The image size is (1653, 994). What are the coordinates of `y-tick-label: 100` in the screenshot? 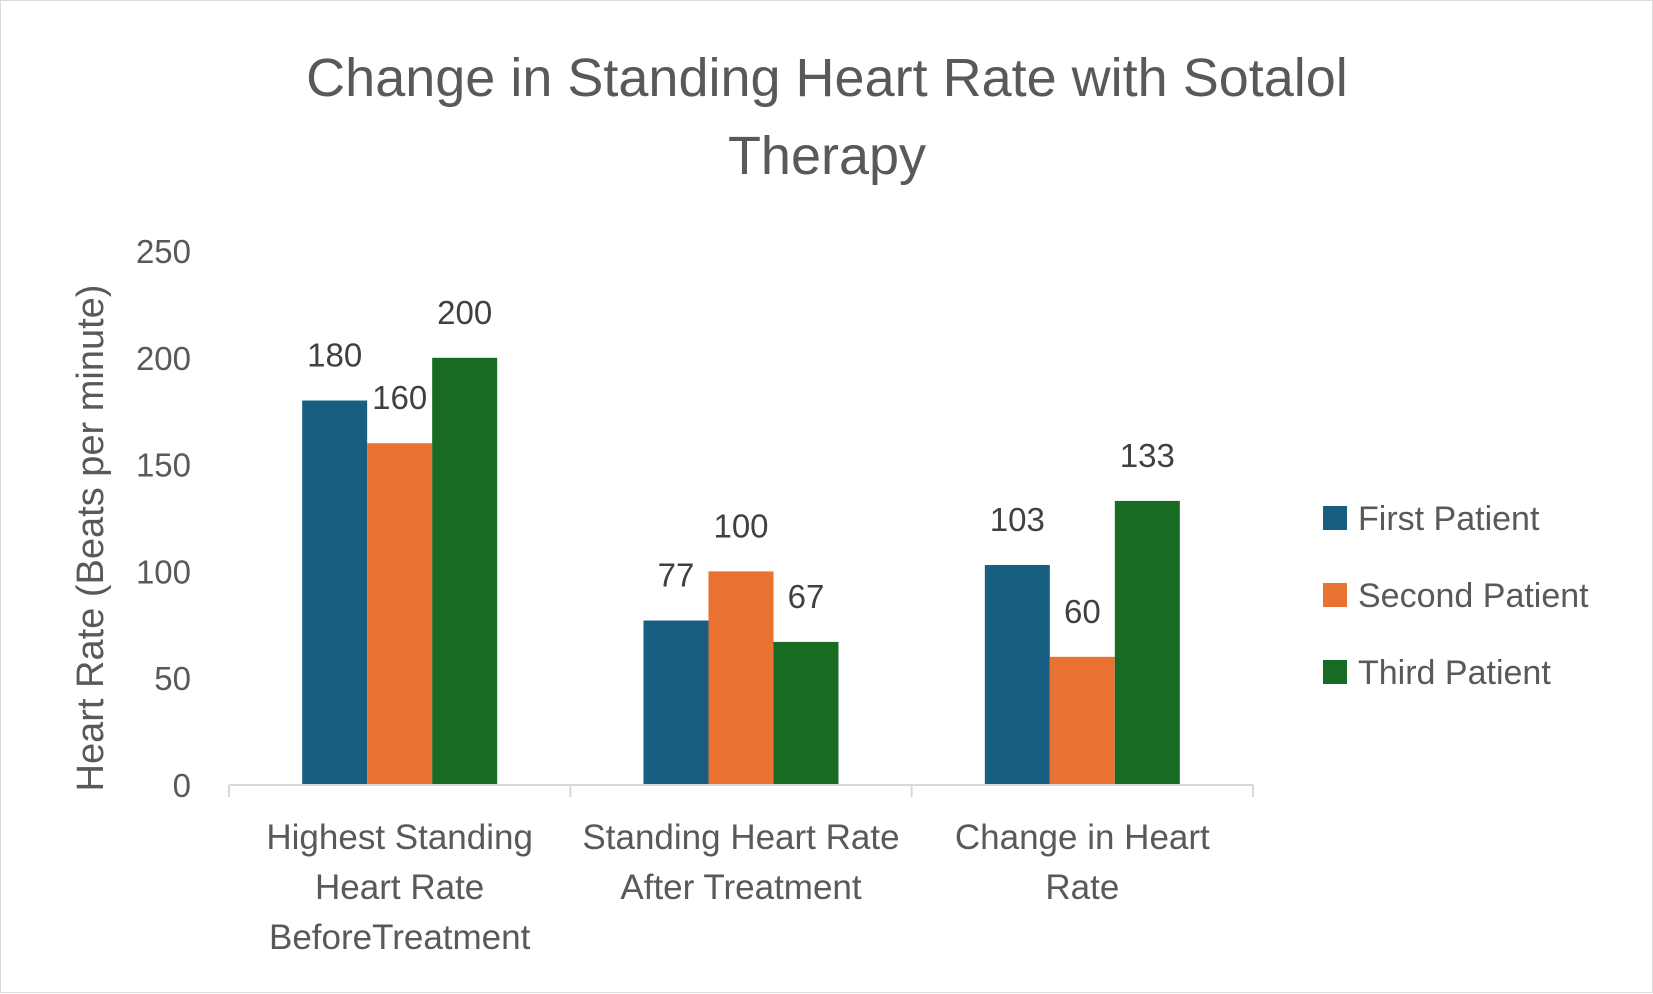 It's located at (163, 571).